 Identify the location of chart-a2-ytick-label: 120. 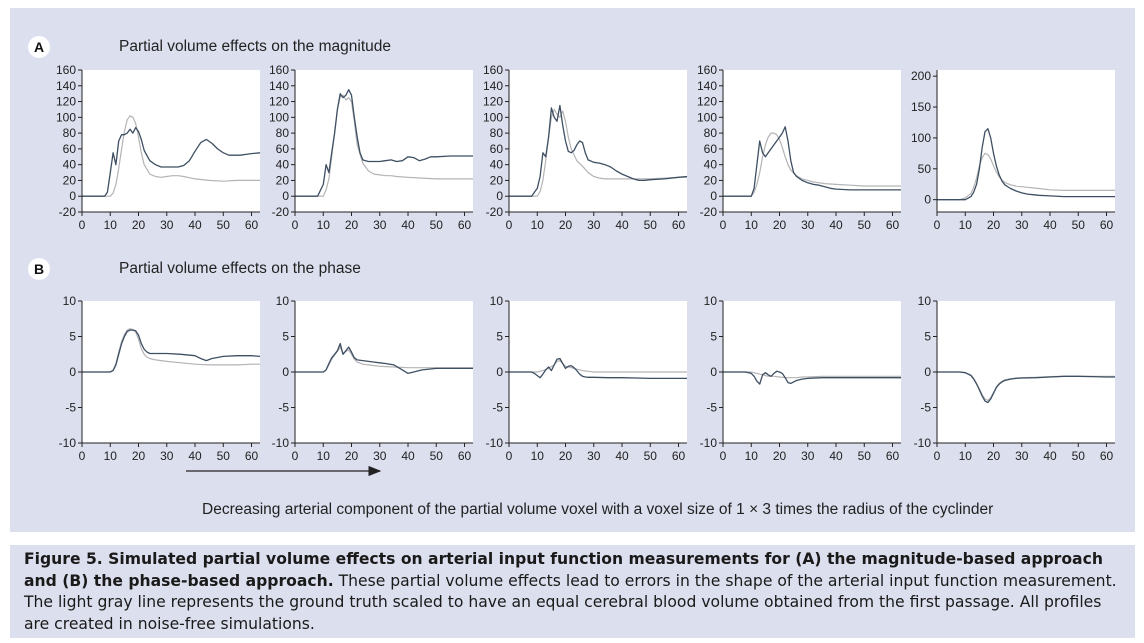
(279, 102).